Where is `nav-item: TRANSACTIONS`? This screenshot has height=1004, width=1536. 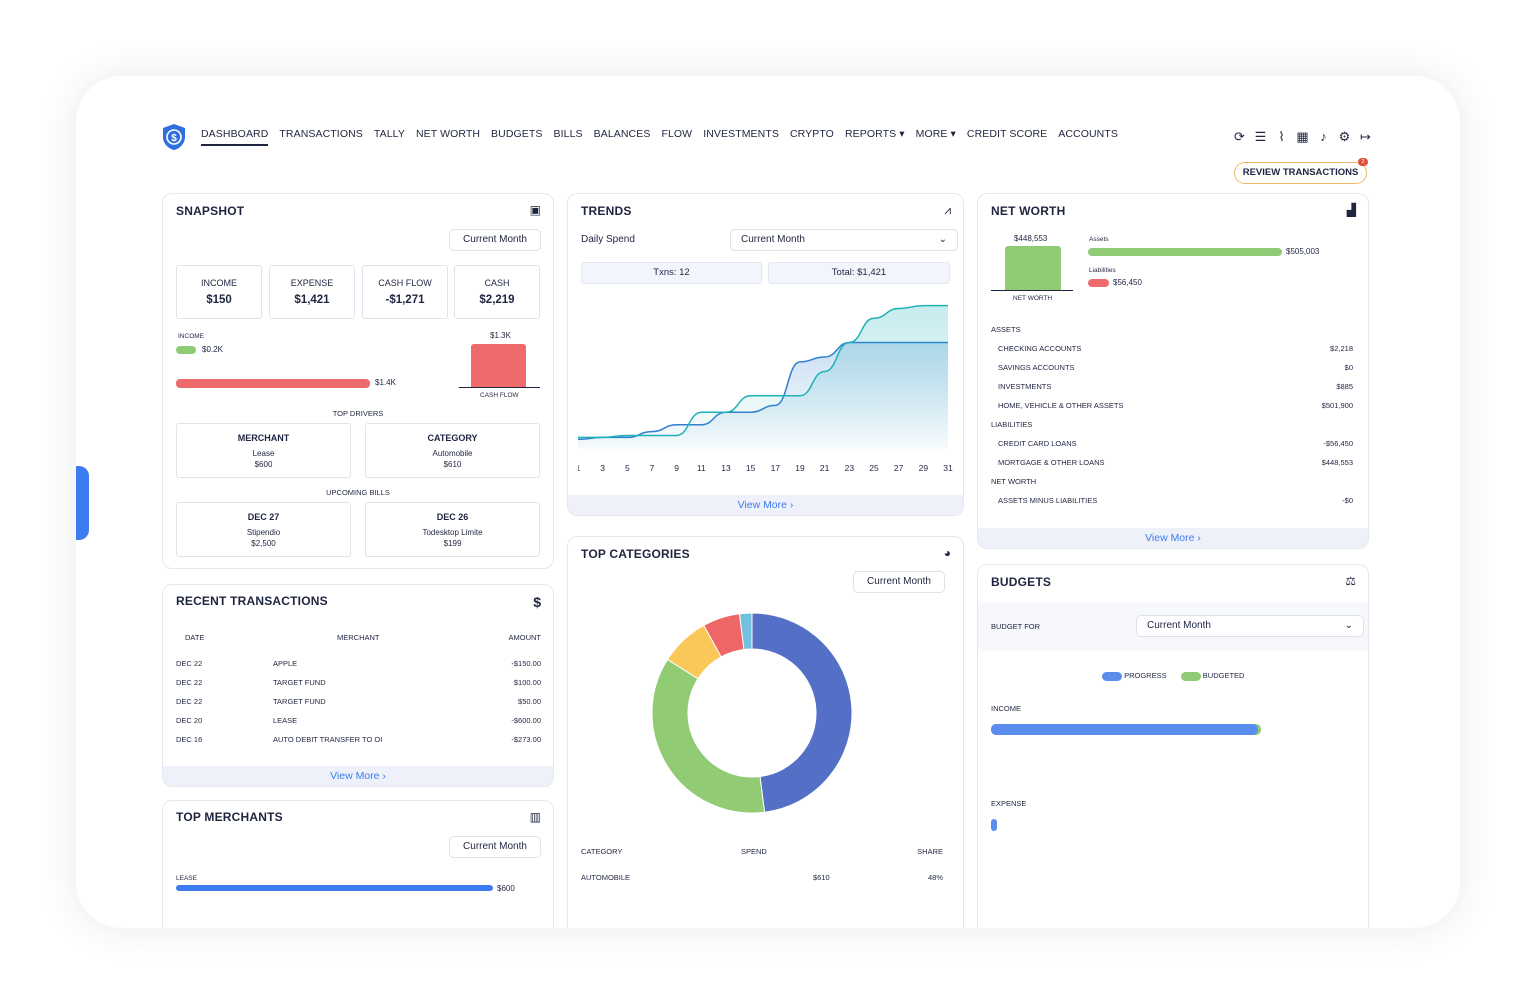 nav-item: TRANSACTIONS is located at coordinates (321, 134).